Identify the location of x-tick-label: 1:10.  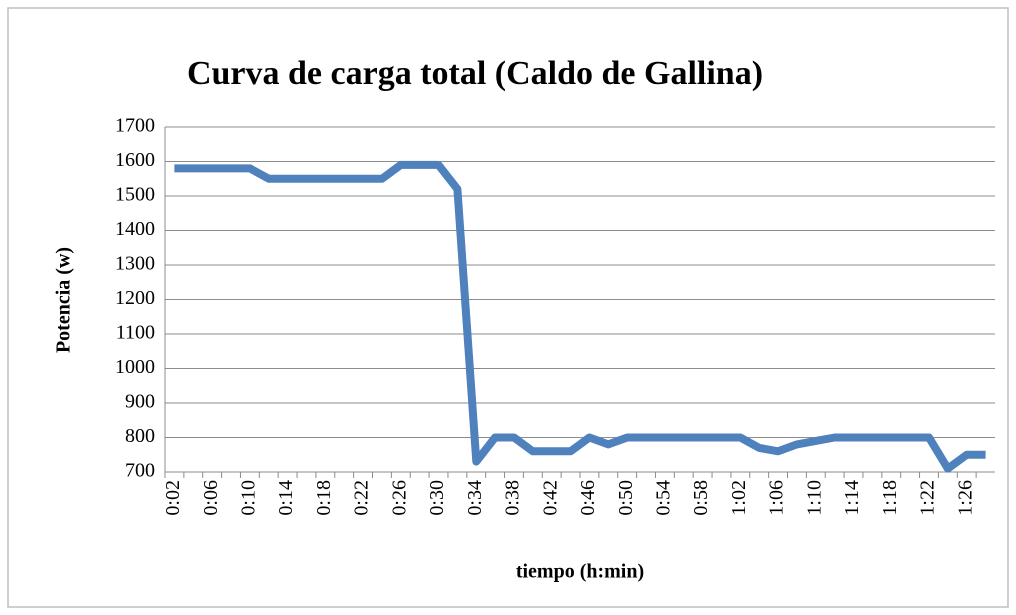
(814, 498).